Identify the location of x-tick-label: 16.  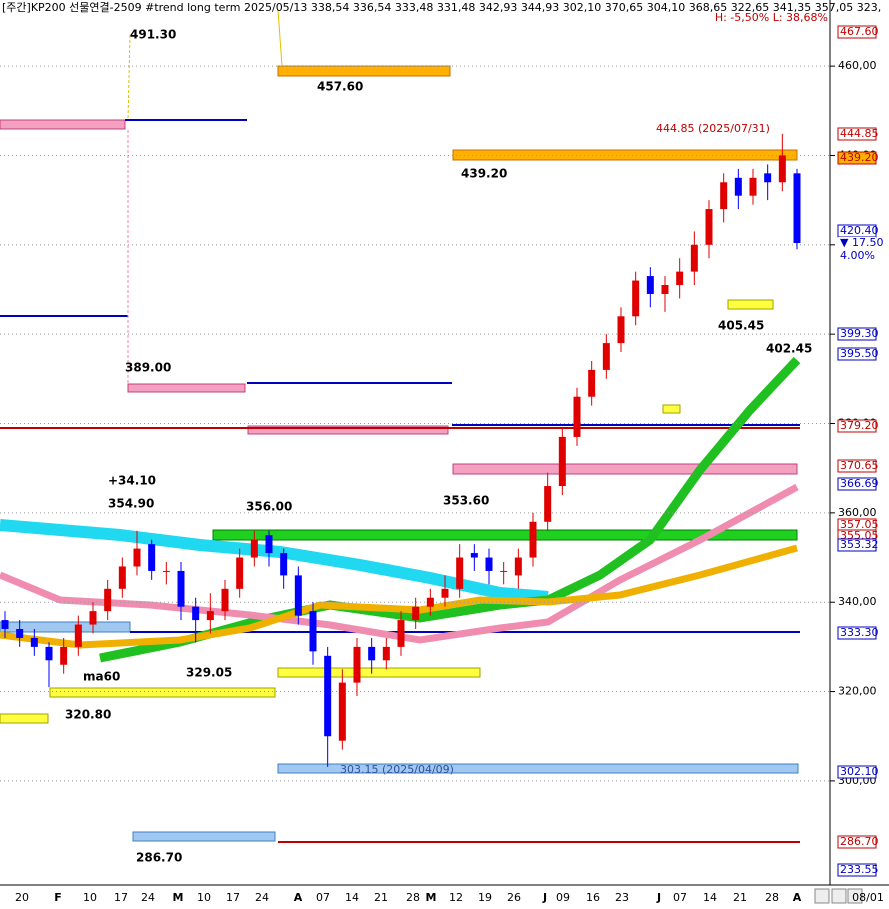
(593, 897).